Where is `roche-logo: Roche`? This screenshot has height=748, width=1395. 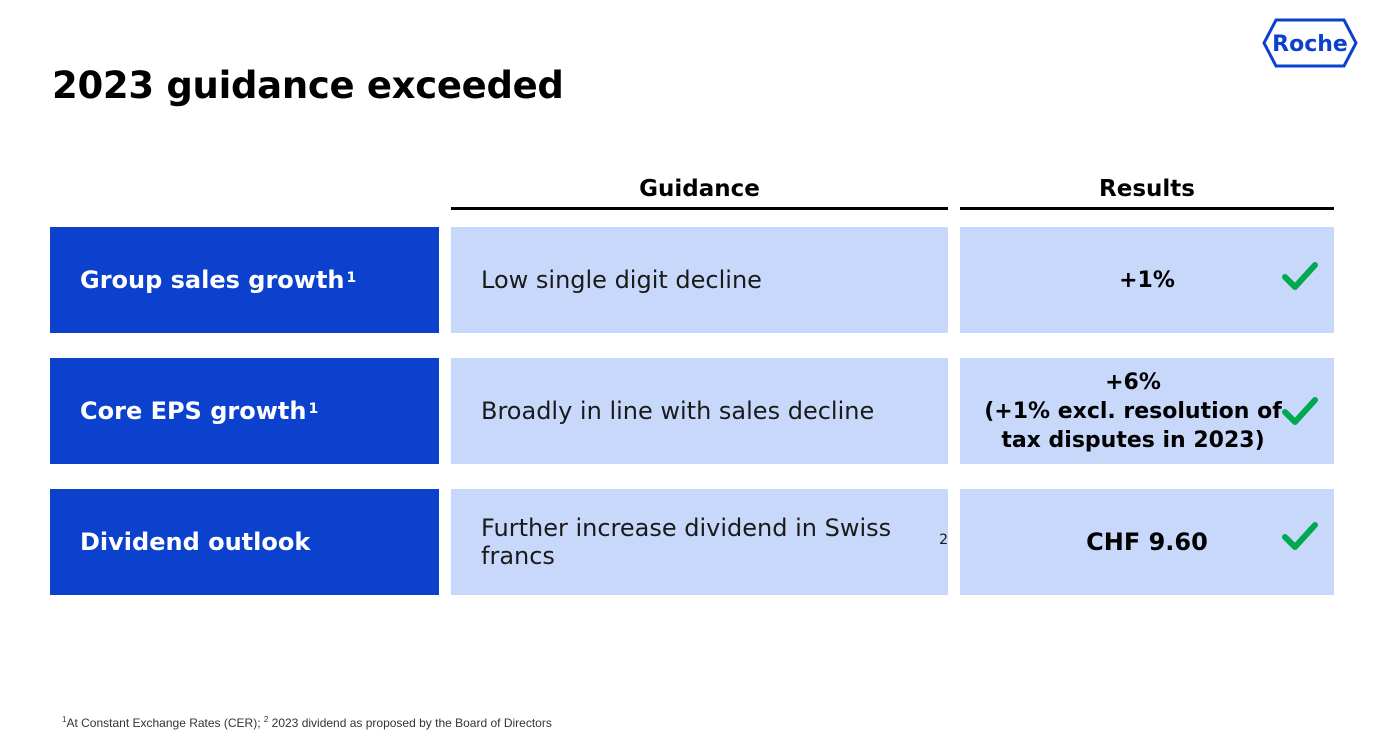 roche-logo: Roche is located at coordinates (1310, 43).